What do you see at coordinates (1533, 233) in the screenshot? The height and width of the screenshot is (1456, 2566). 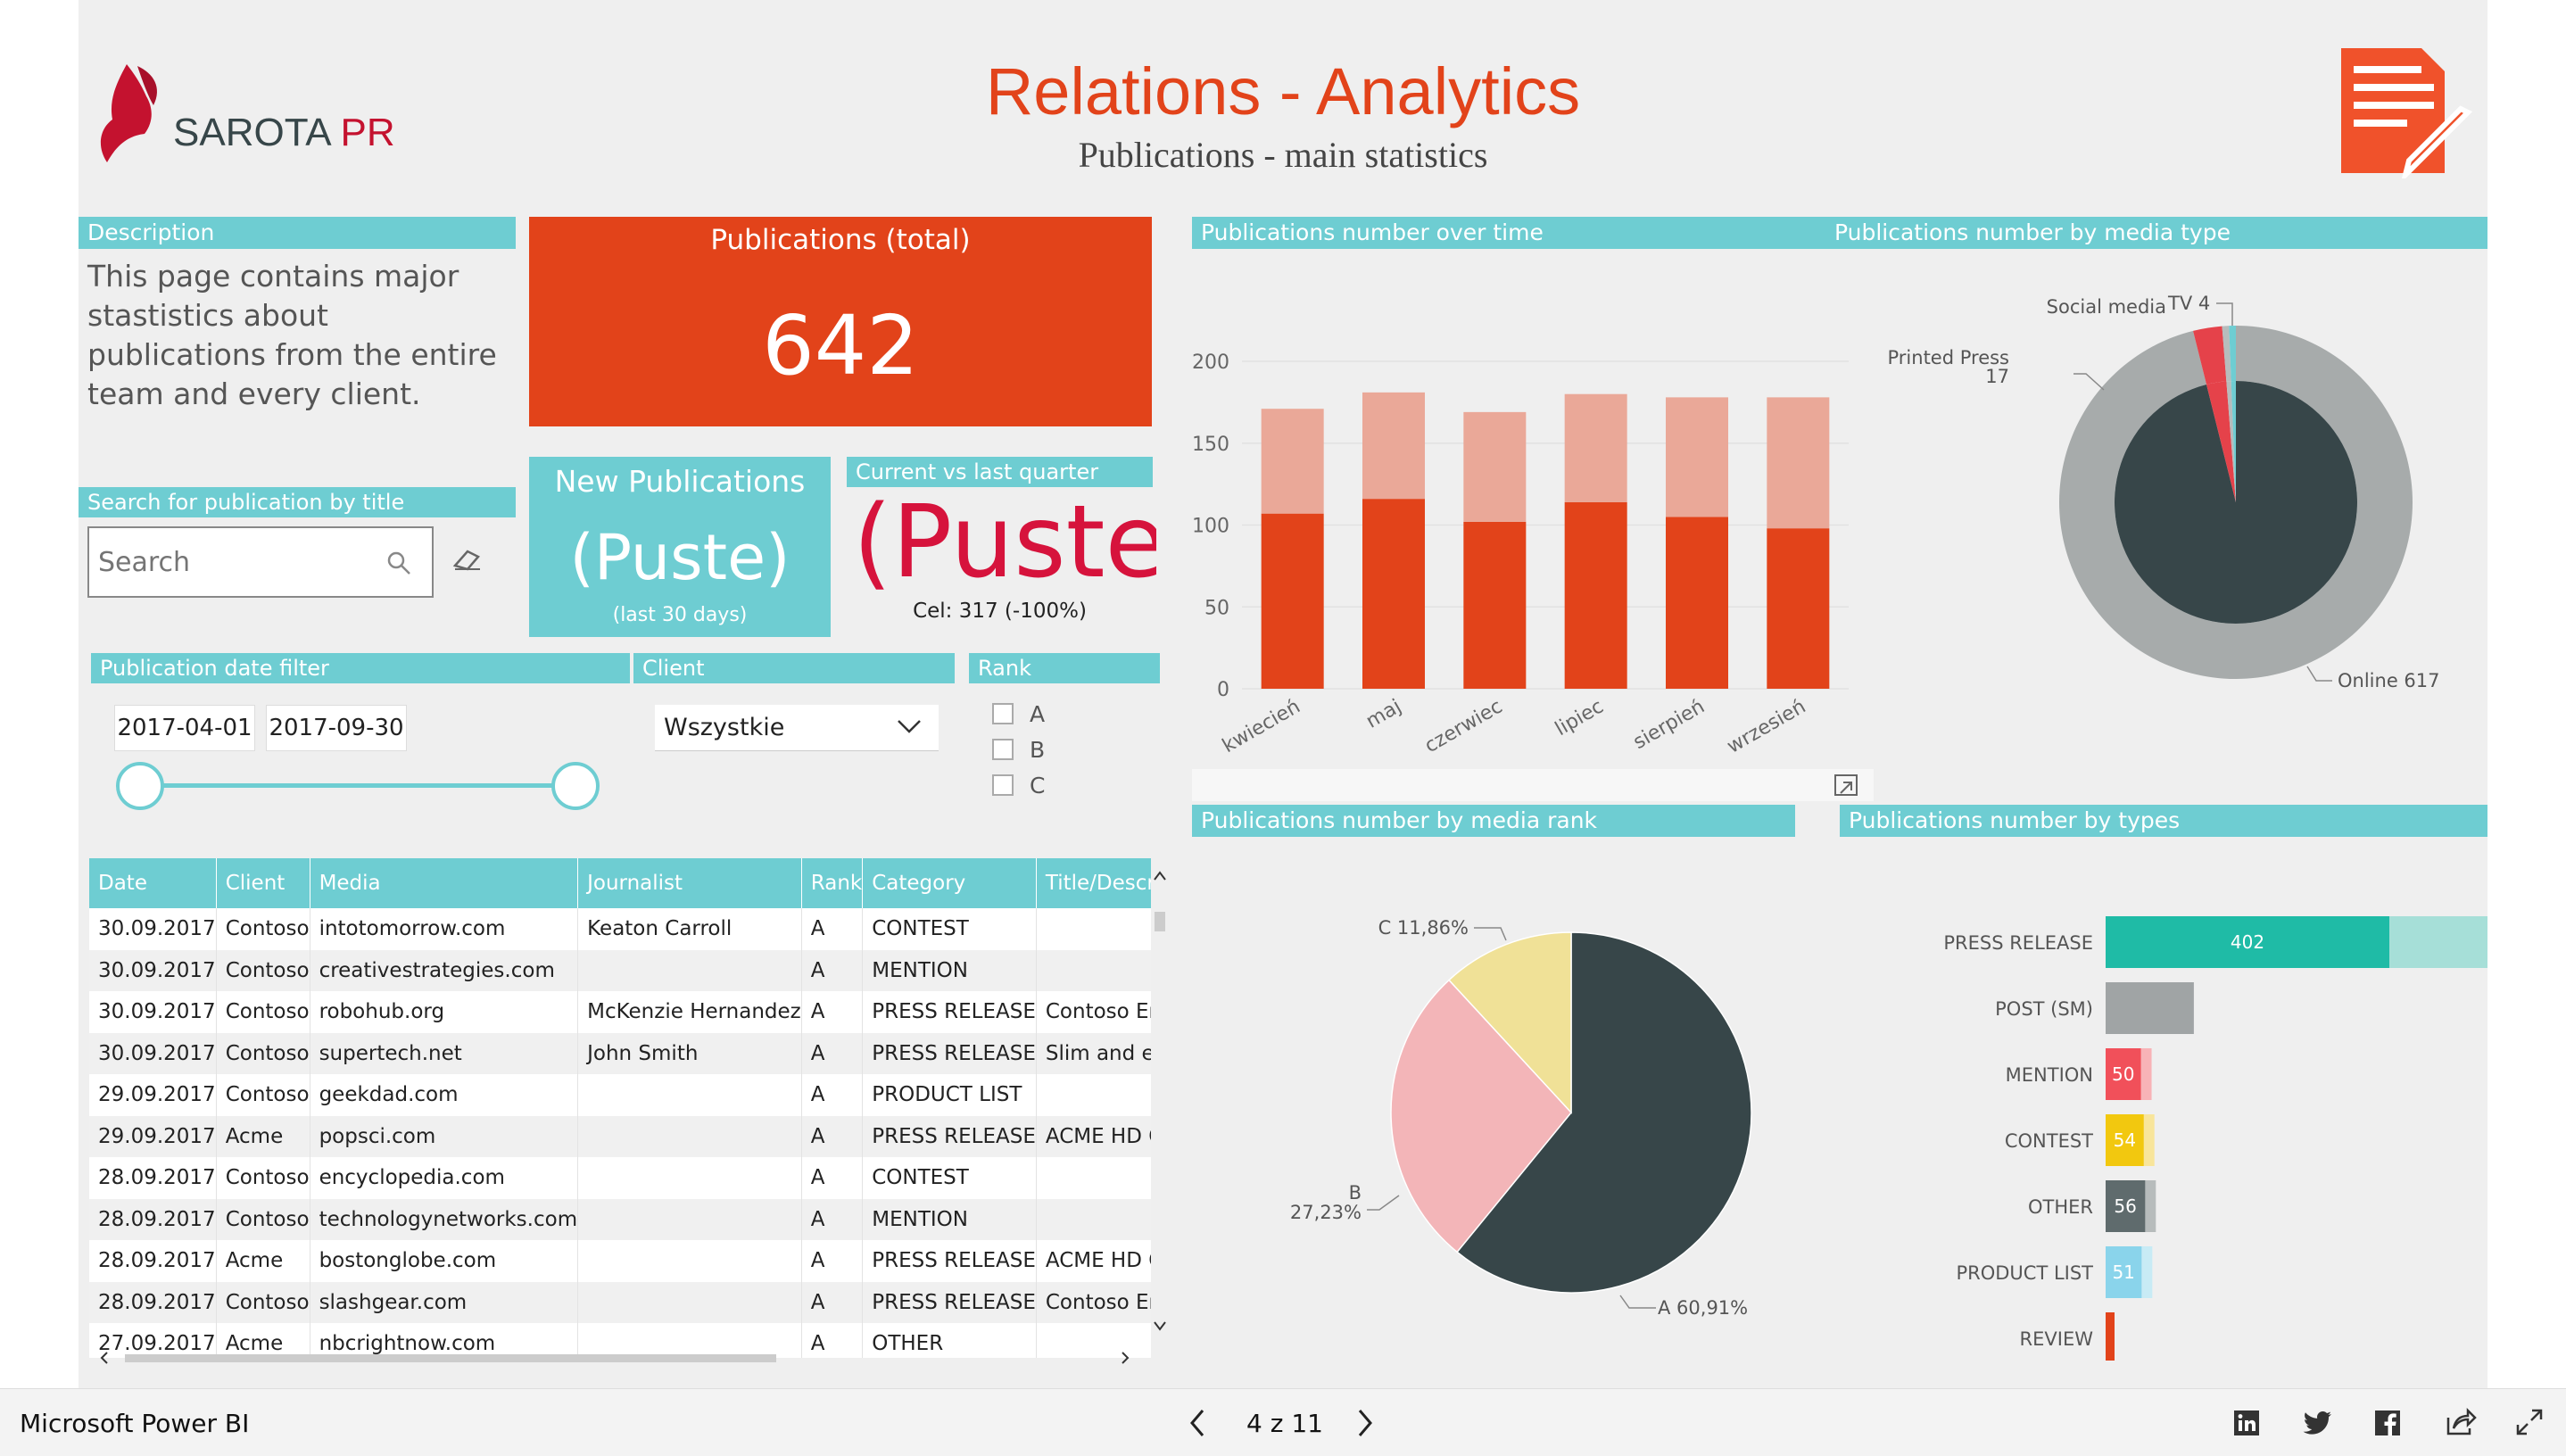 I see `chart-time-header: Publications number over time` at bounding box center [1533, 233].